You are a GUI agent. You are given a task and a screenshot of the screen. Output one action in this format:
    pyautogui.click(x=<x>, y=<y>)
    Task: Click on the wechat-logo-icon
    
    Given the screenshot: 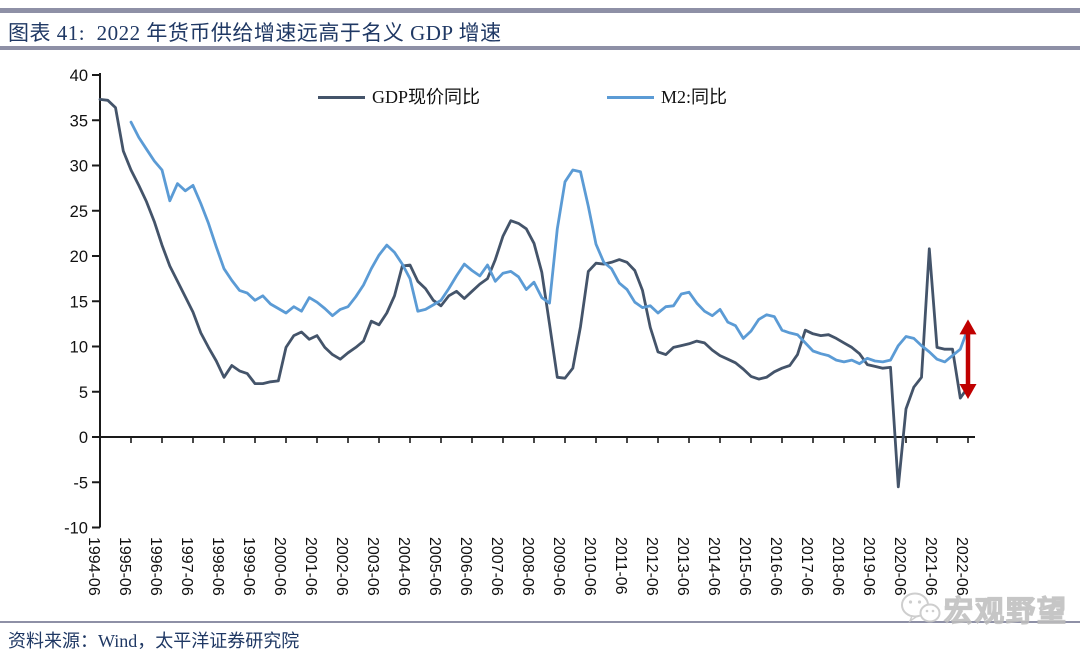 What is the action you would take?
    pyautogui.click(x=920, y=607)
    